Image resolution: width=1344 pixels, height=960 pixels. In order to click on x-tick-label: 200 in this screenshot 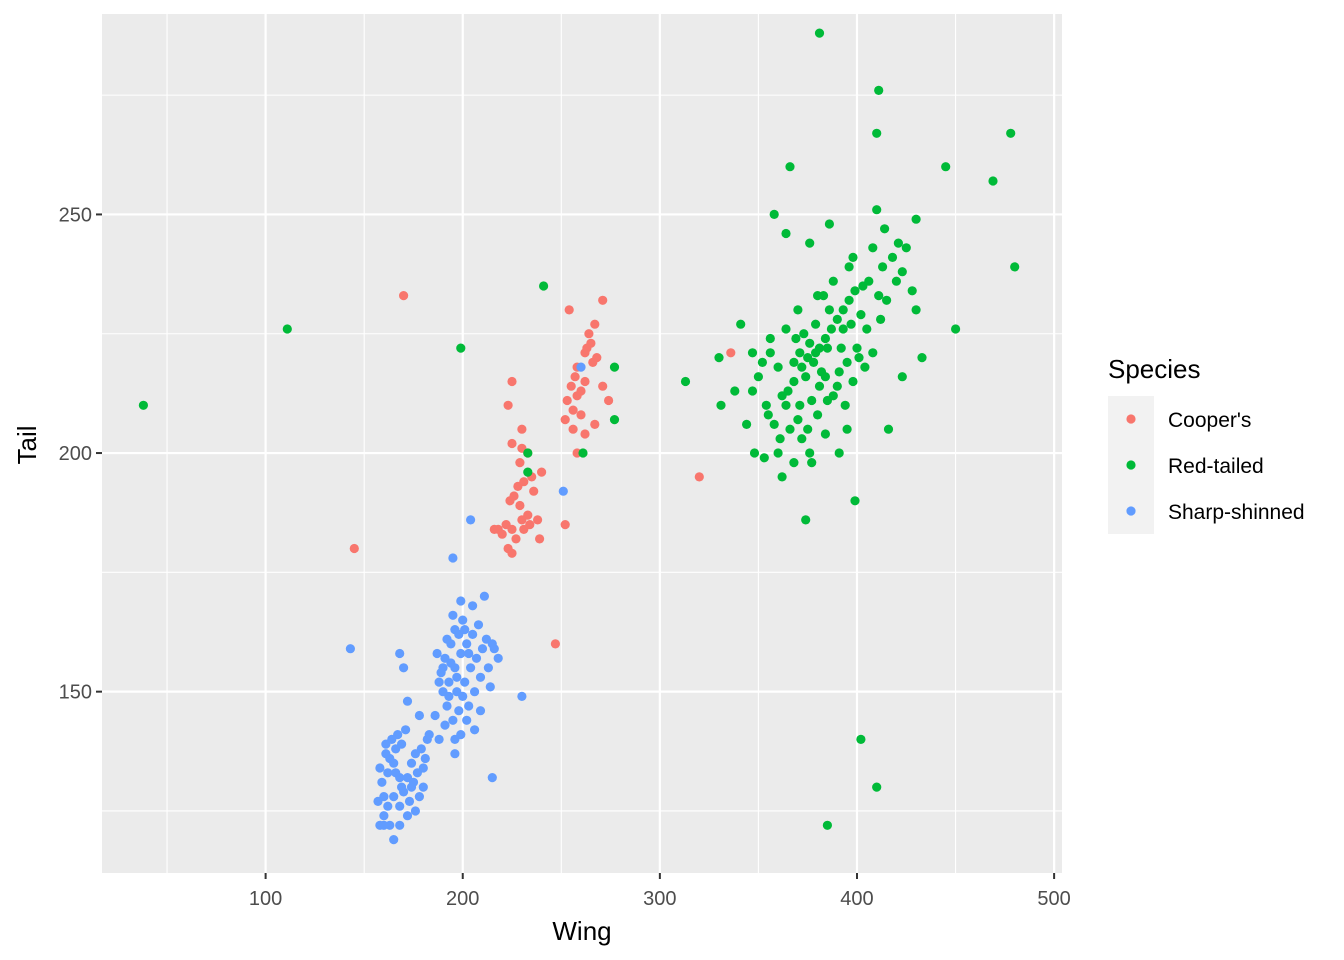, I will do `click(462, 899)`.